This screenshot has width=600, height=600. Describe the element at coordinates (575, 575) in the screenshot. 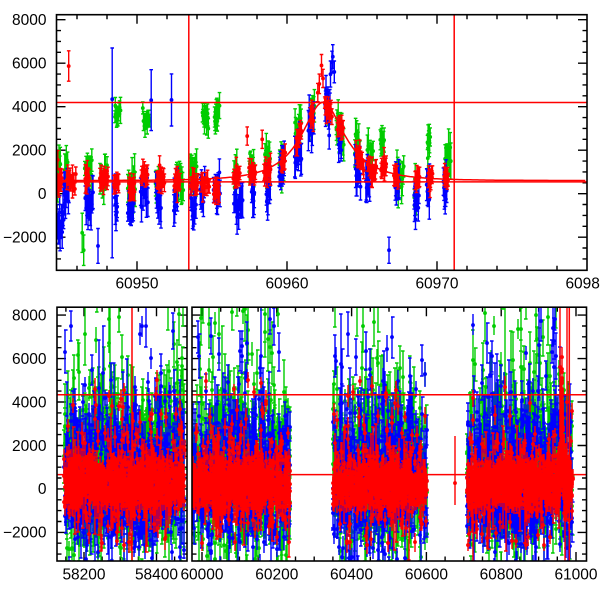

I see `svg-text: 61000` at that location.